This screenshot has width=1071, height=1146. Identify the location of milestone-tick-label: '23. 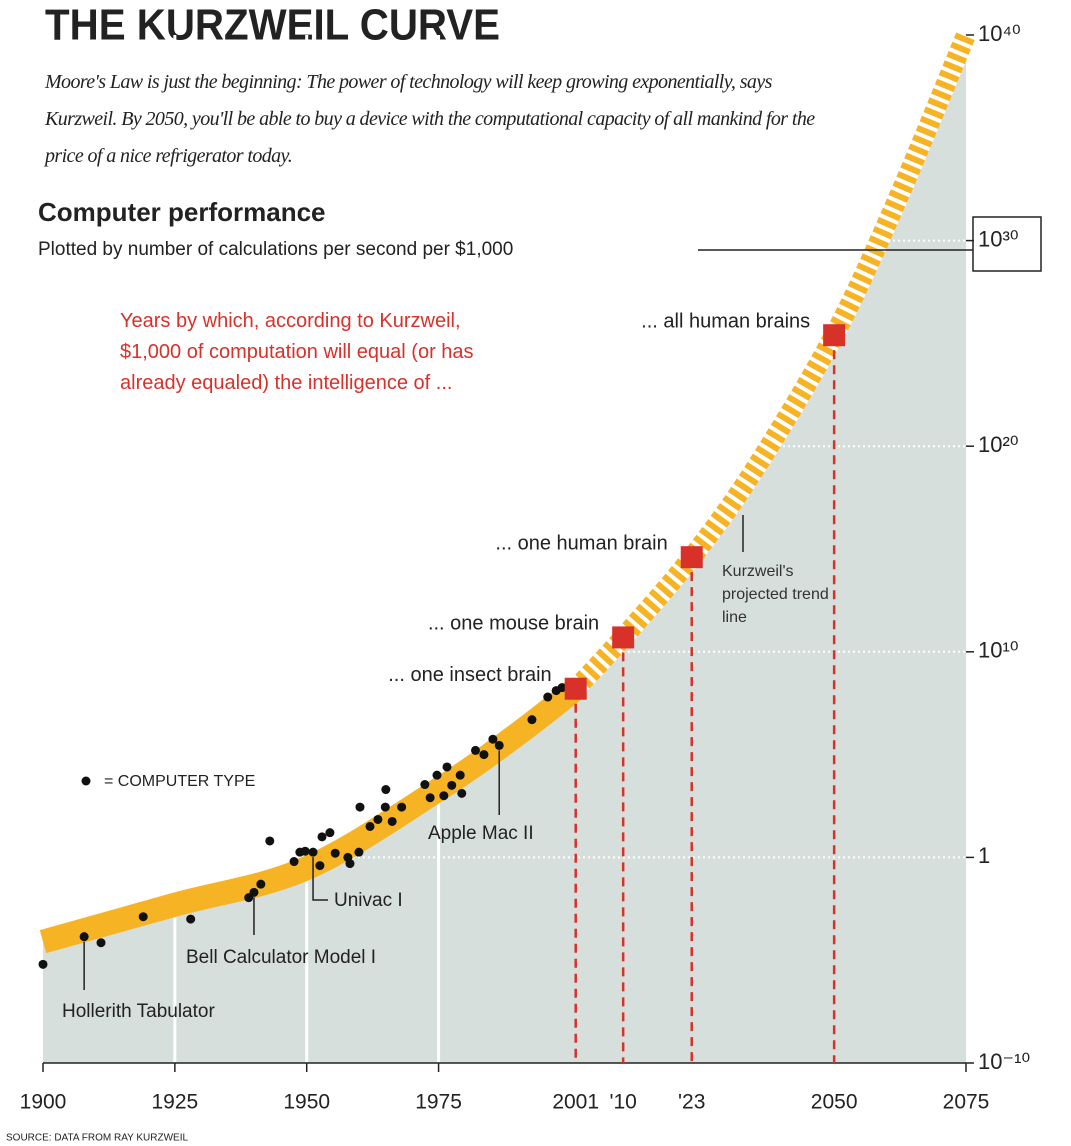
(691, 1102).